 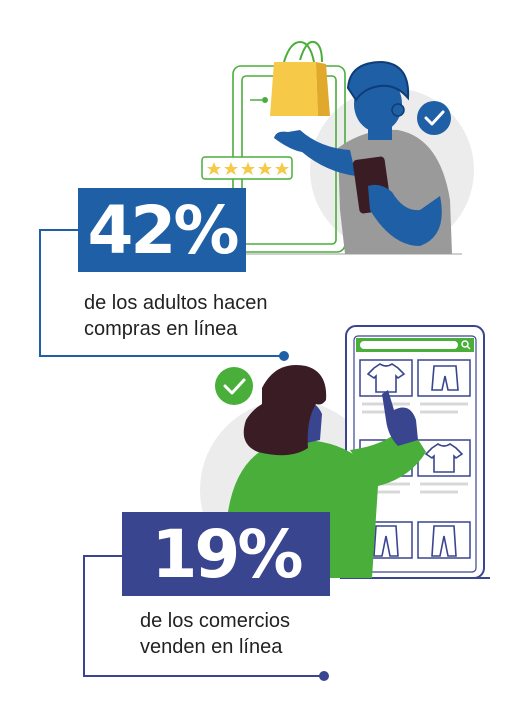 I want to click on shopping-bag-icon, so click(x=300, y=78).